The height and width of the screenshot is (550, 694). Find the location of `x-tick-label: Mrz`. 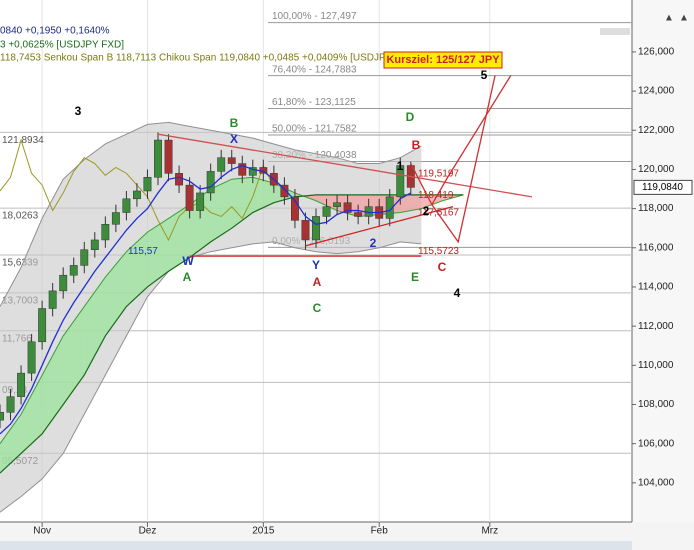

x-tick-label: Mrz is located at coordinates (489, 531).